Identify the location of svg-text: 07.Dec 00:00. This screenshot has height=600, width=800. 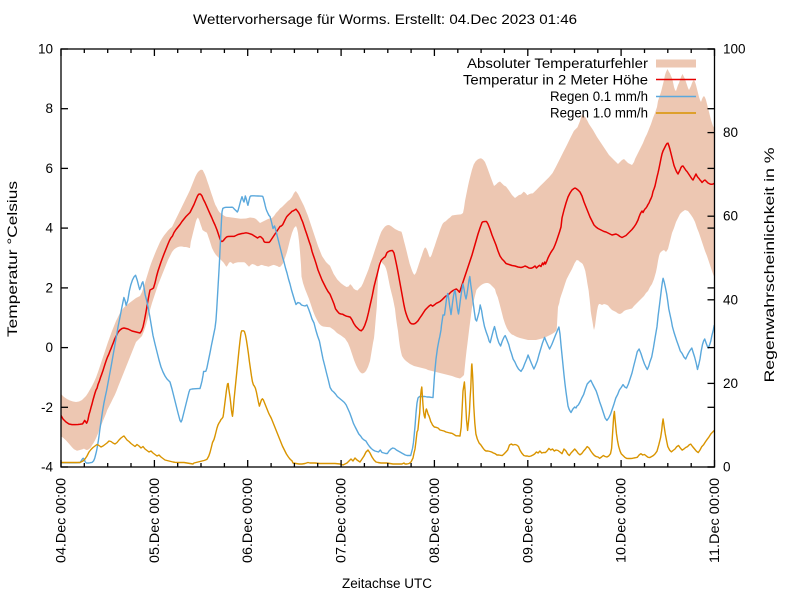
(341, 520).